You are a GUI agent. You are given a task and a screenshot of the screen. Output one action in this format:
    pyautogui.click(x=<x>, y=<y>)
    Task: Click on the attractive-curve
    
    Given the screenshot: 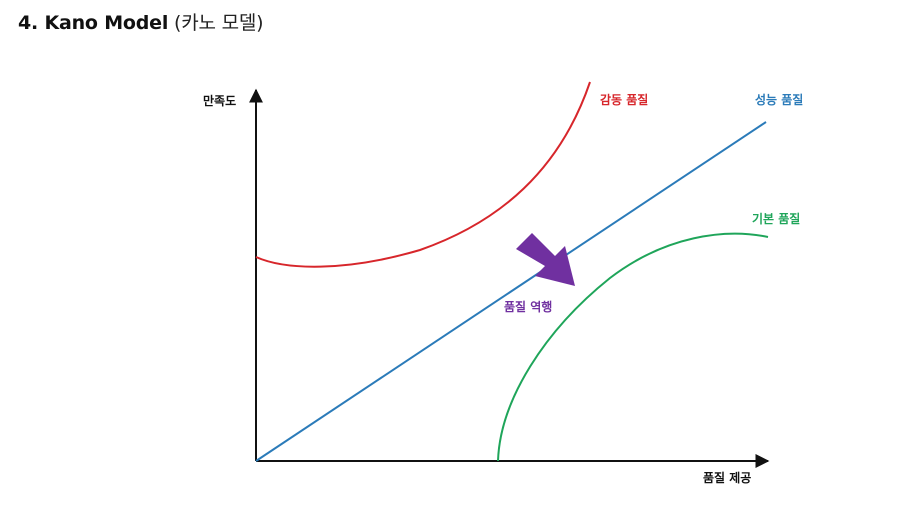 What is the action you would take?
    pyautogui.click(x=423, y=174)
    